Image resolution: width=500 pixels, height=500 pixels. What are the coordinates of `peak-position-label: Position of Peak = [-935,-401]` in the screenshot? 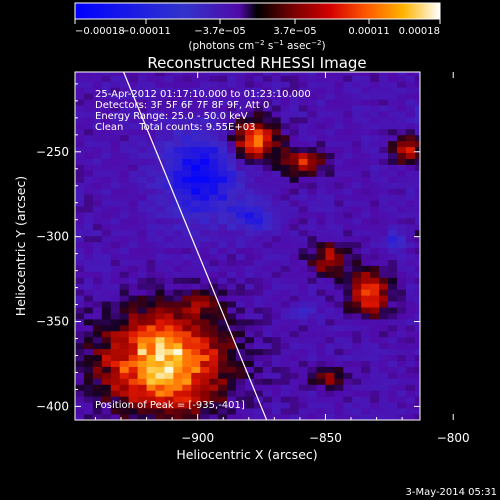 It's located at (170, 405).